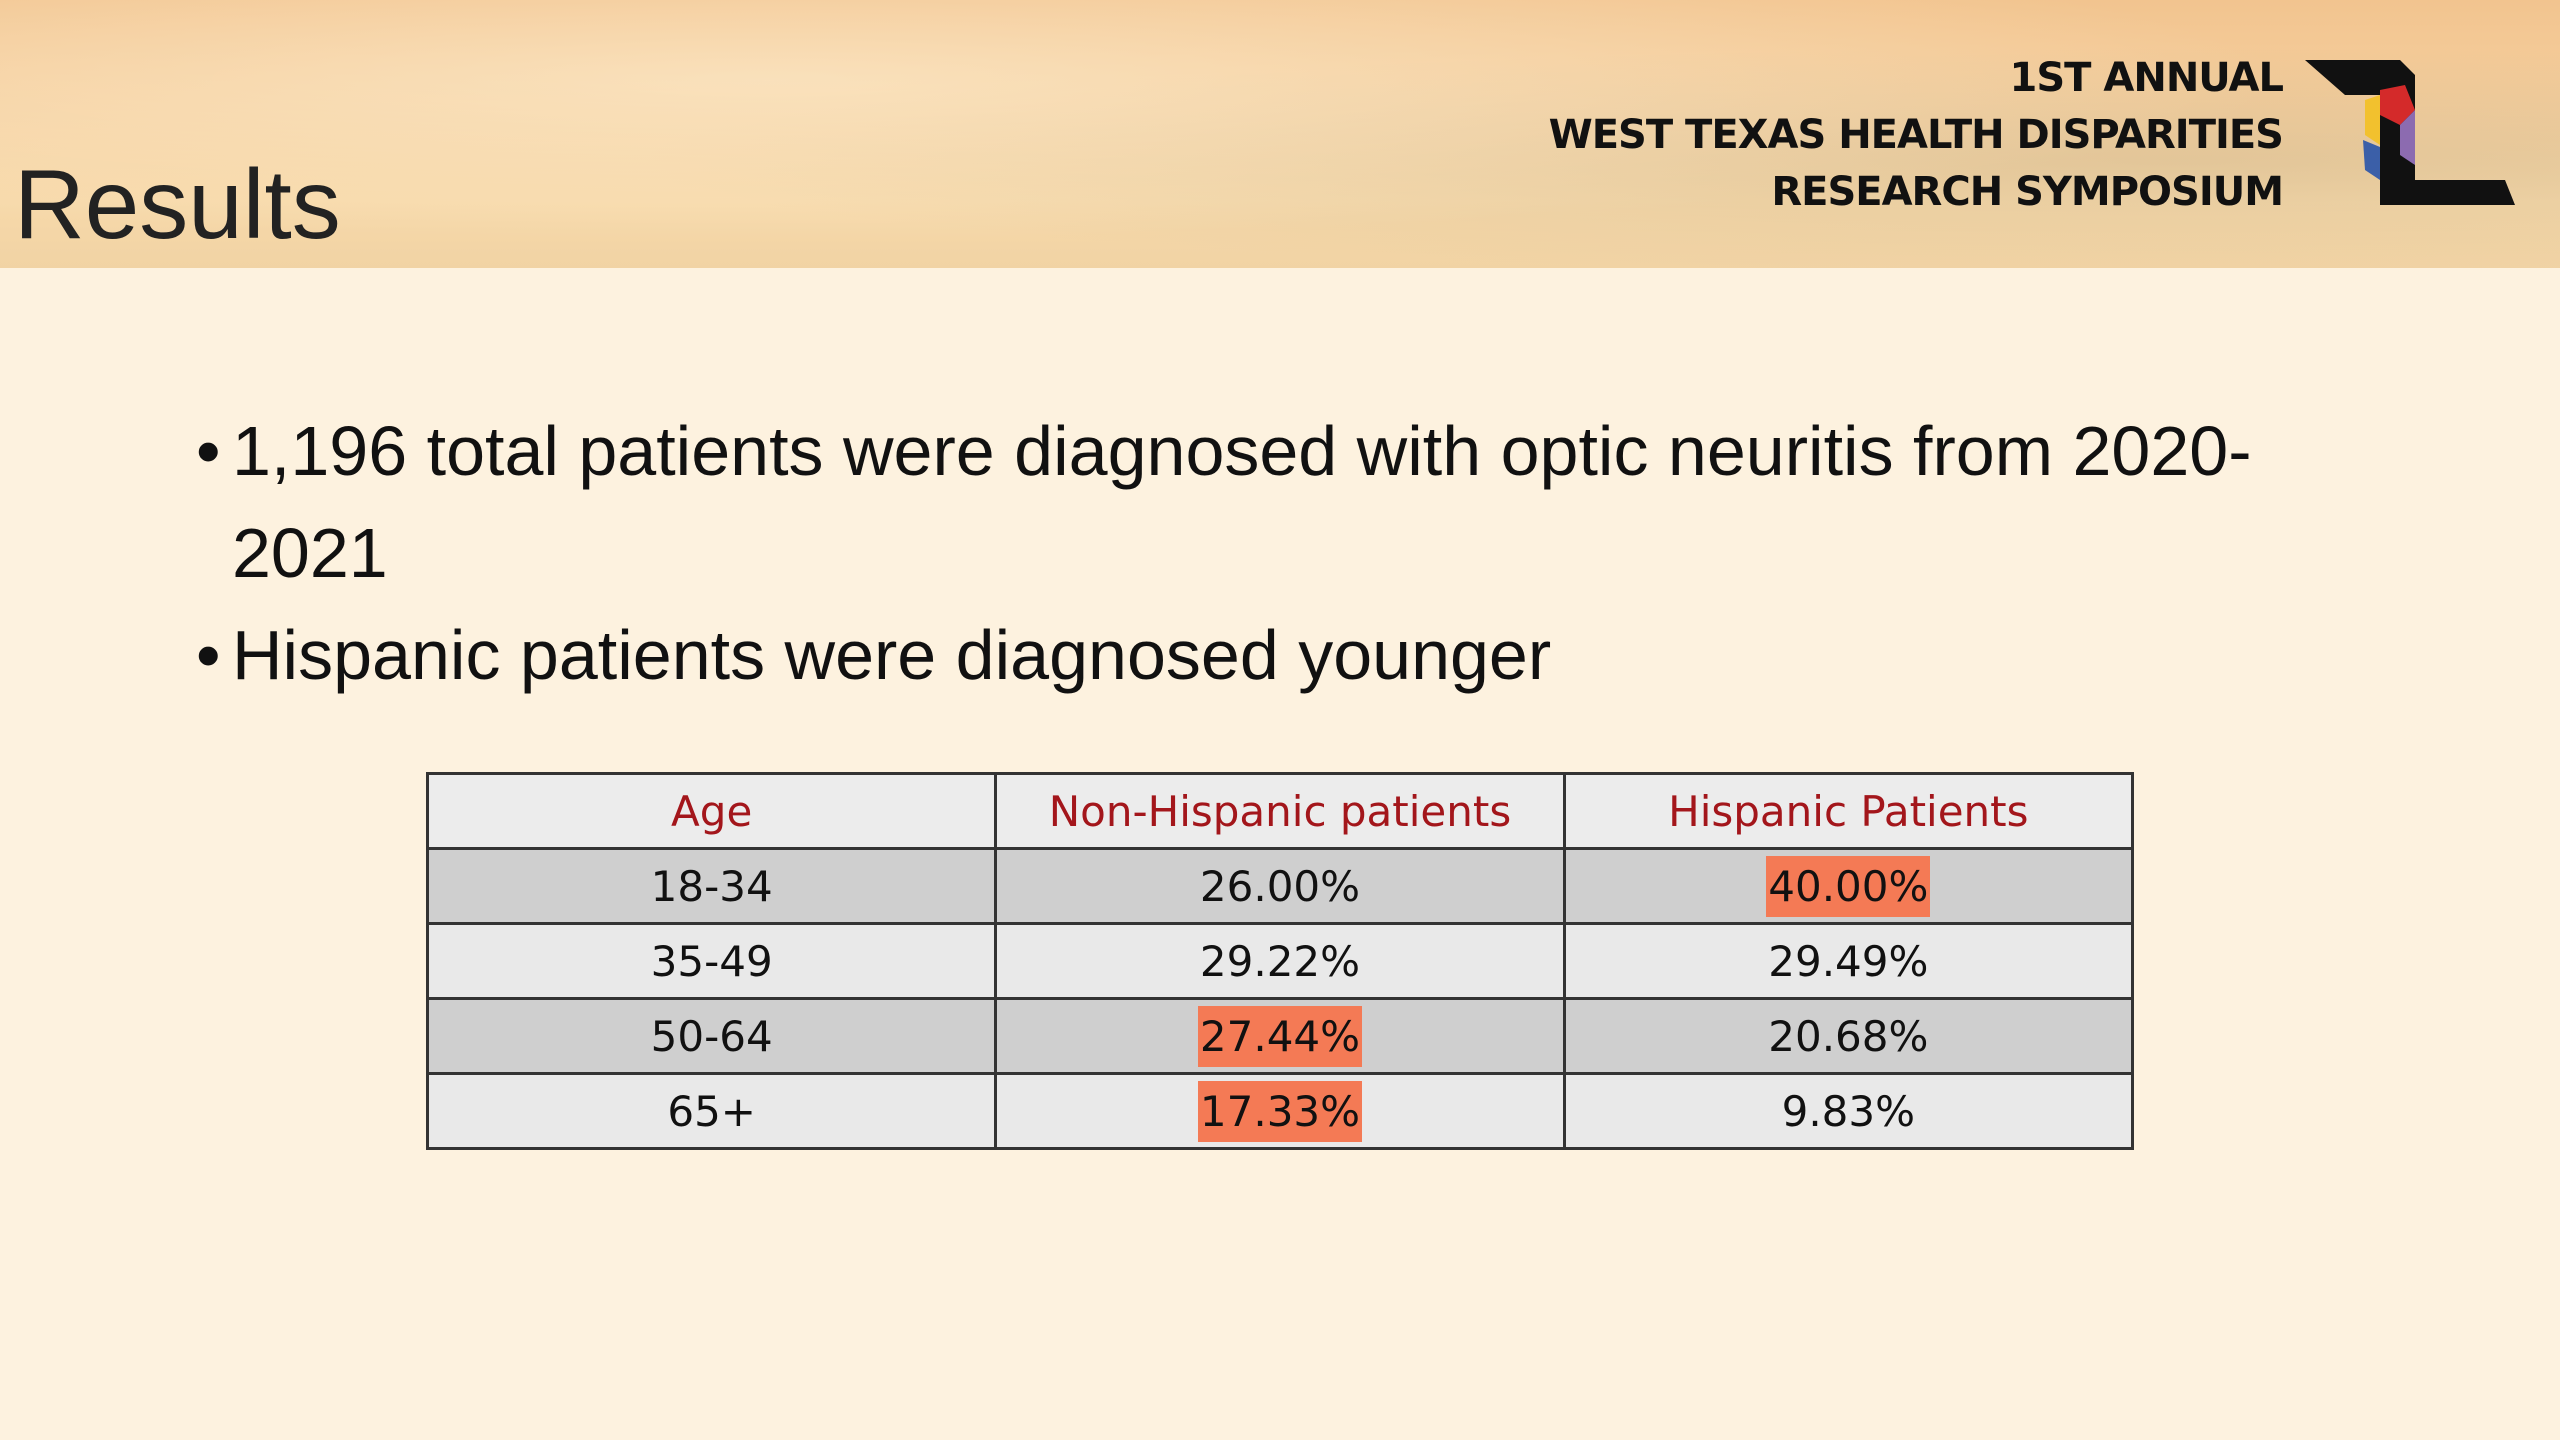 The width and height of the screenshot is (2560, 1440). I want to click on cell-text: 65+, so click(711, 1111).